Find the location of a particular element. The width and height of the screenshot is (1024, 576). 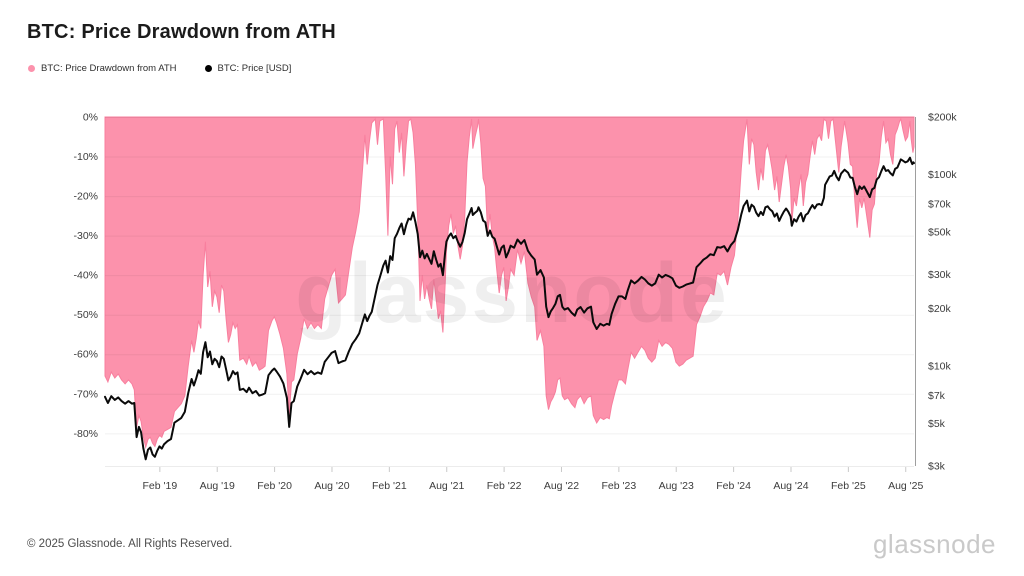

y-left-tick-label: 0% is located at coordinates (90, 118).